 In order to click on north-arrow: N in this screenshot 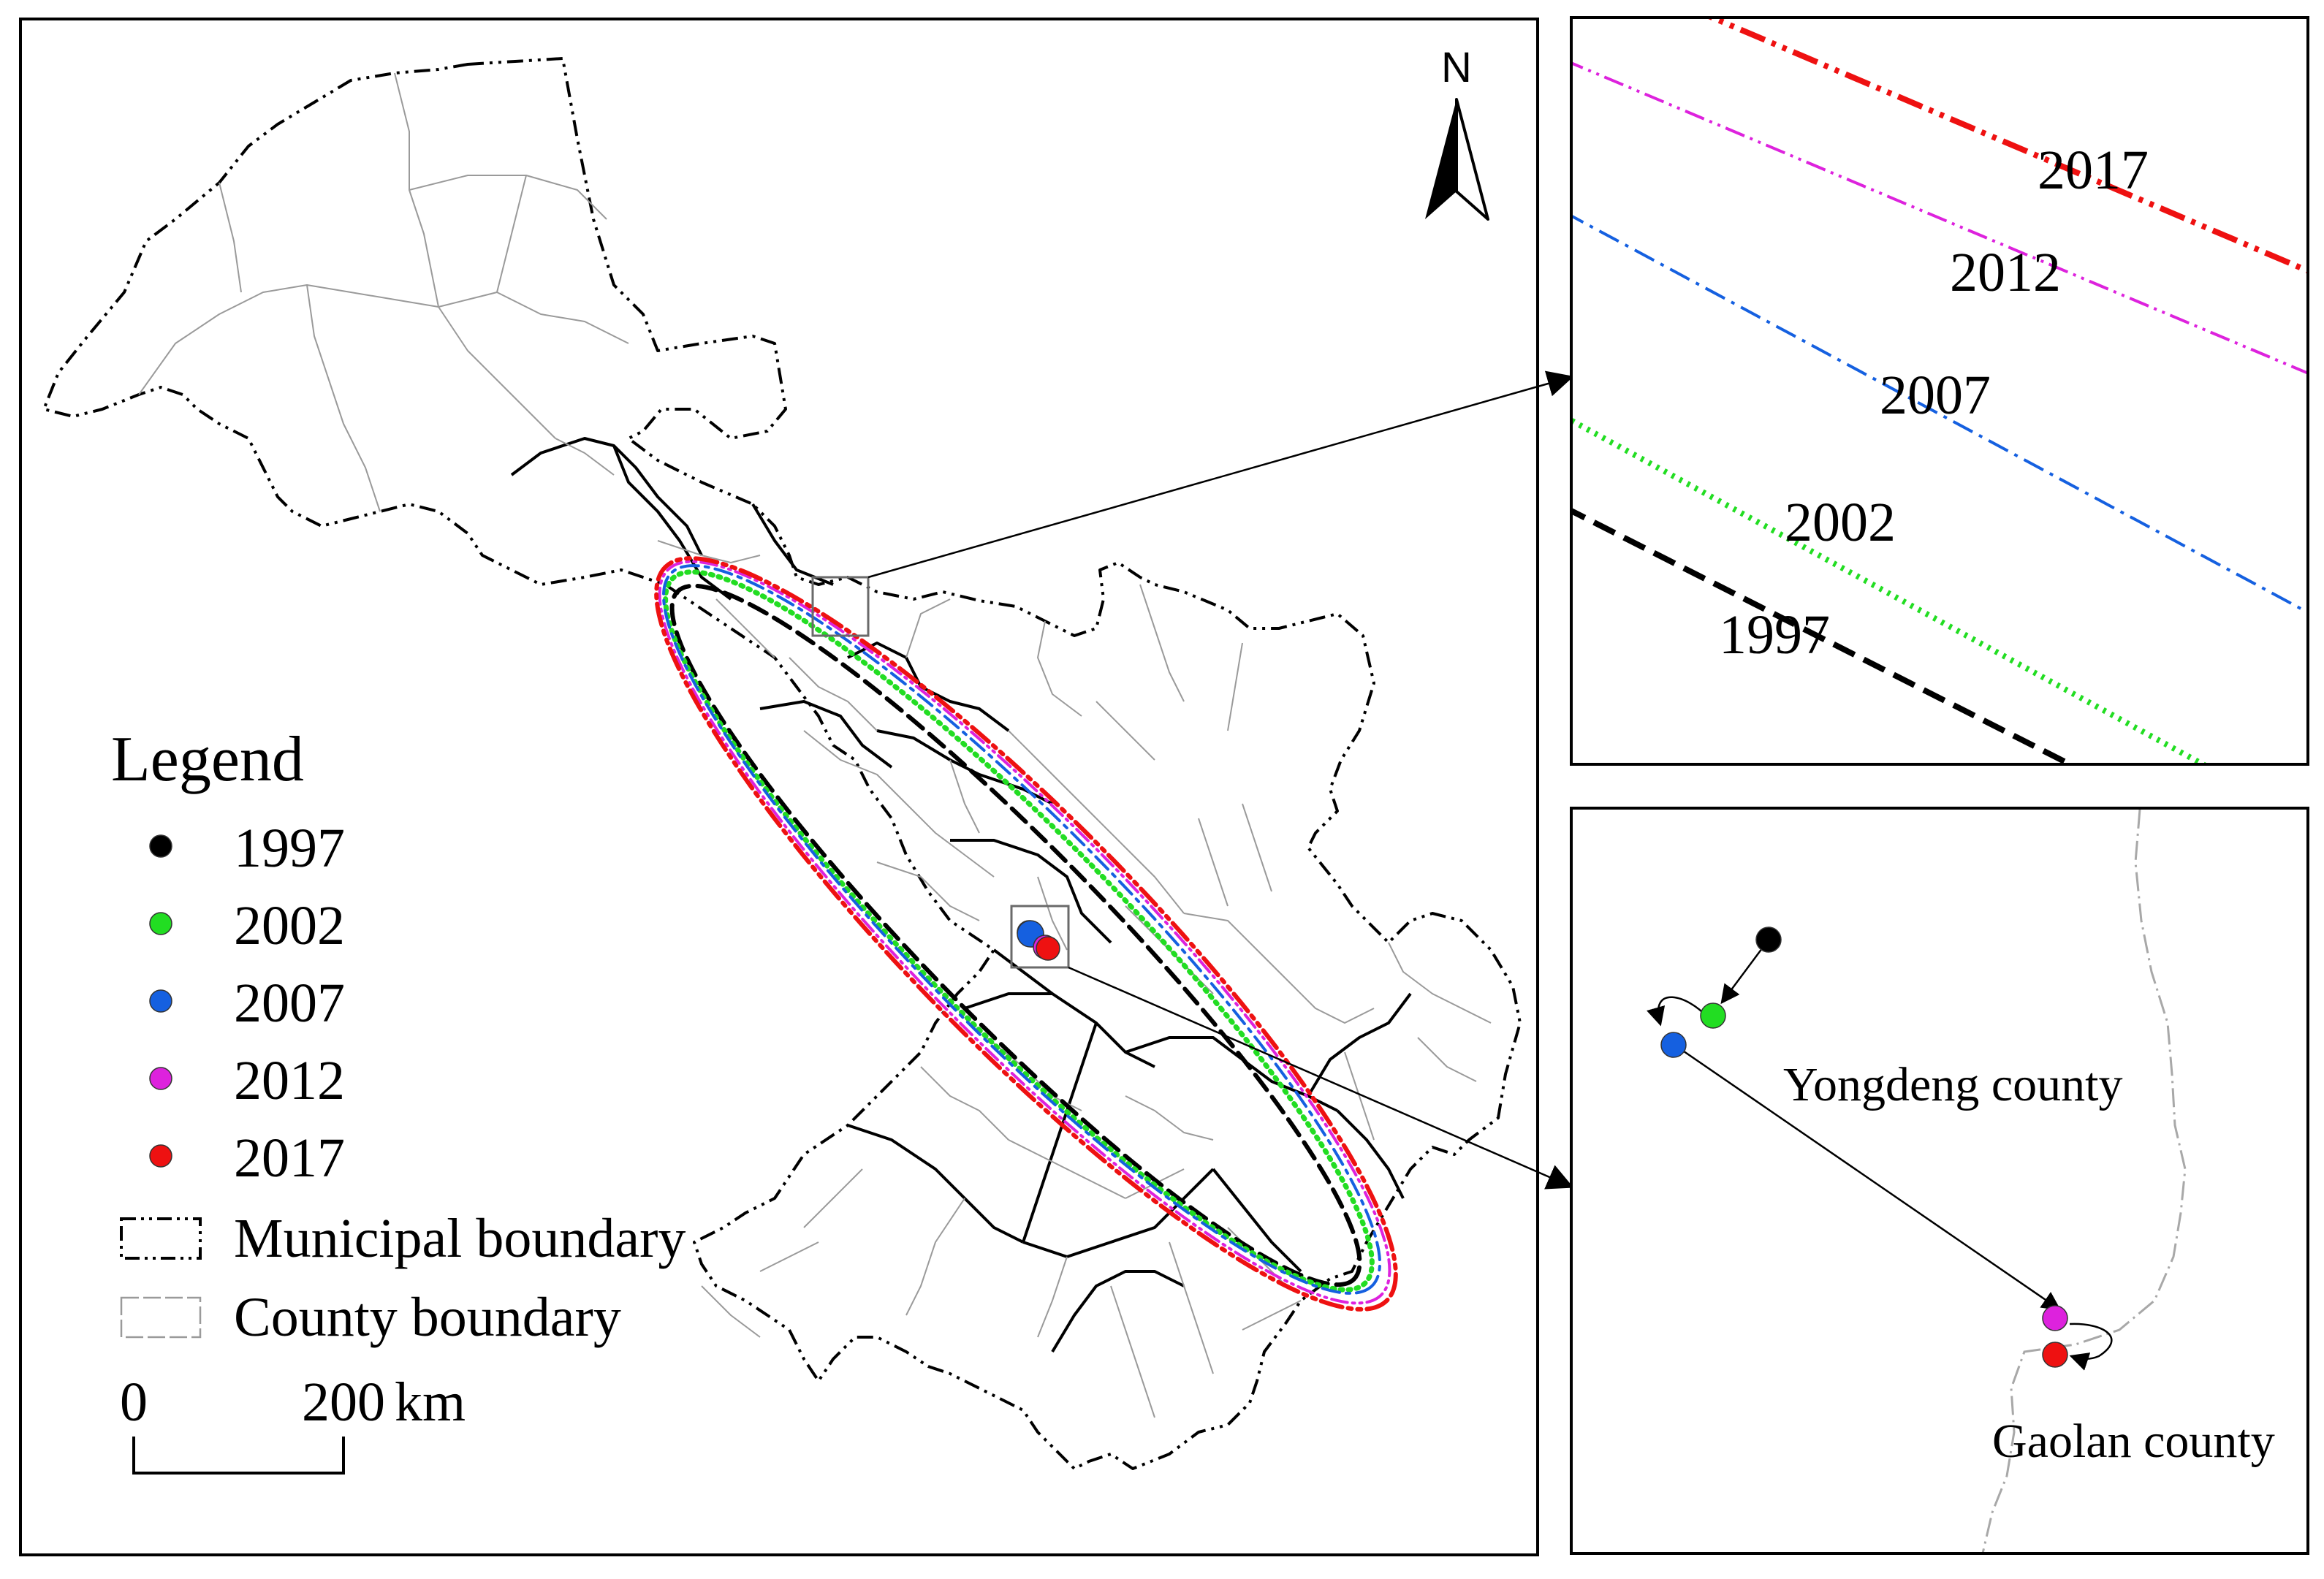, I will do `click(1457, 132)`.